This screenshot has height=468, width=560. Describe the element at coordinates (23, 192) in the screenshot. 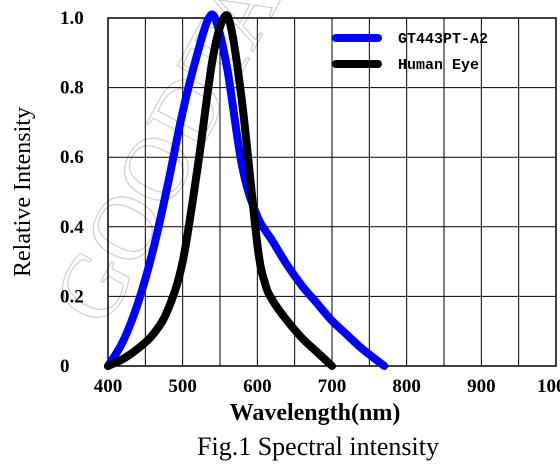

I see `y-axis-label: Relative Intensity` at that location.